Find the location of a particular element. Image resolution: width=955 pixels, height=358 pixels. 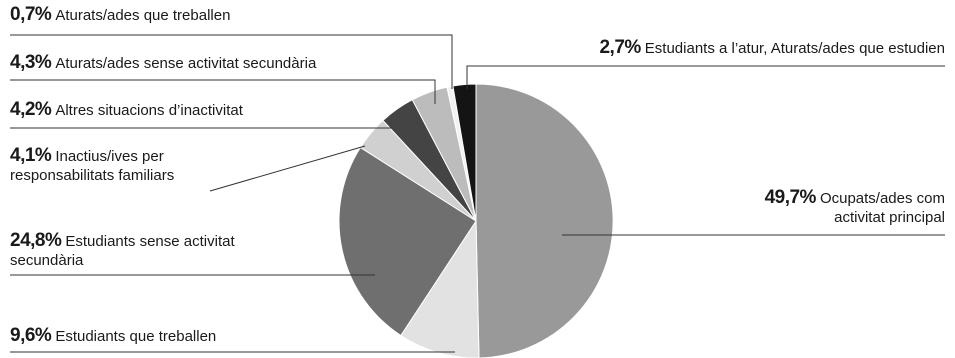

percent-estudiants-atur: 2,7% is located at coordinates (620, 47).